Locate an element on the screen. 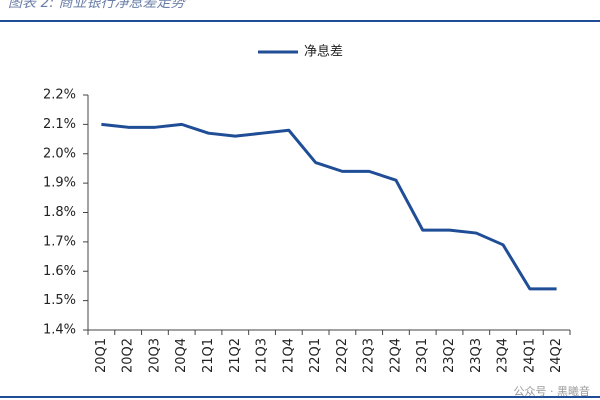 This screenshot has height=400, width=600. x-tick-label: 21Q1 is located at coordinates (208, 355).